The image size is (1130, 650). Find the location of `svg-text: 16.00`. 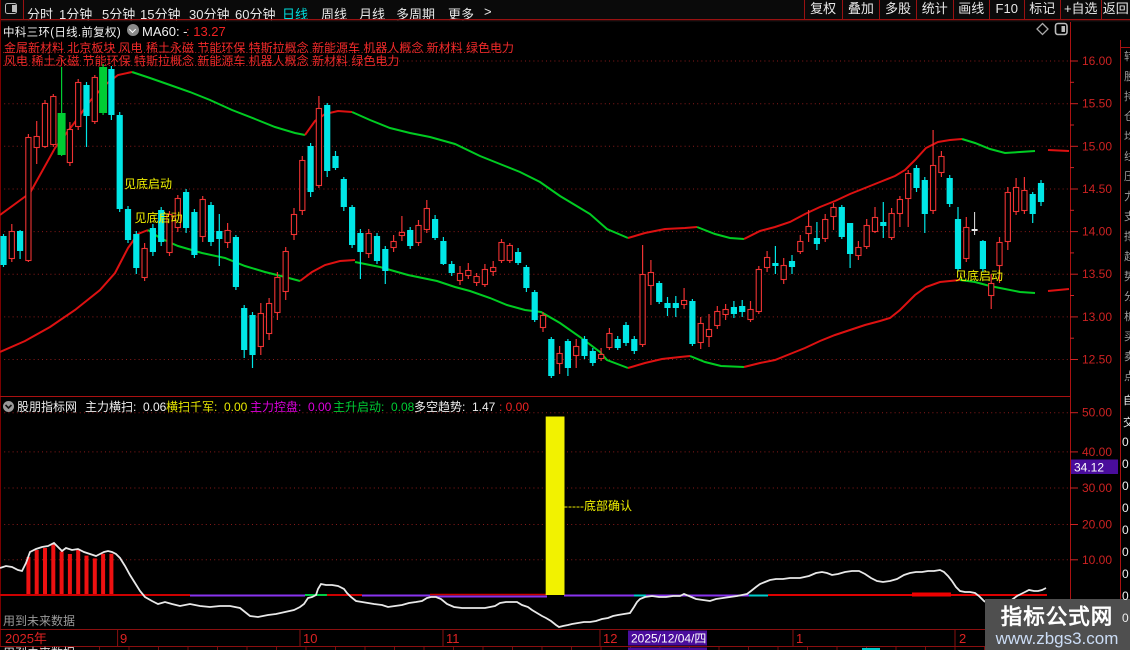

svg-text: 16.00 is located at coordinates (1097, 61).